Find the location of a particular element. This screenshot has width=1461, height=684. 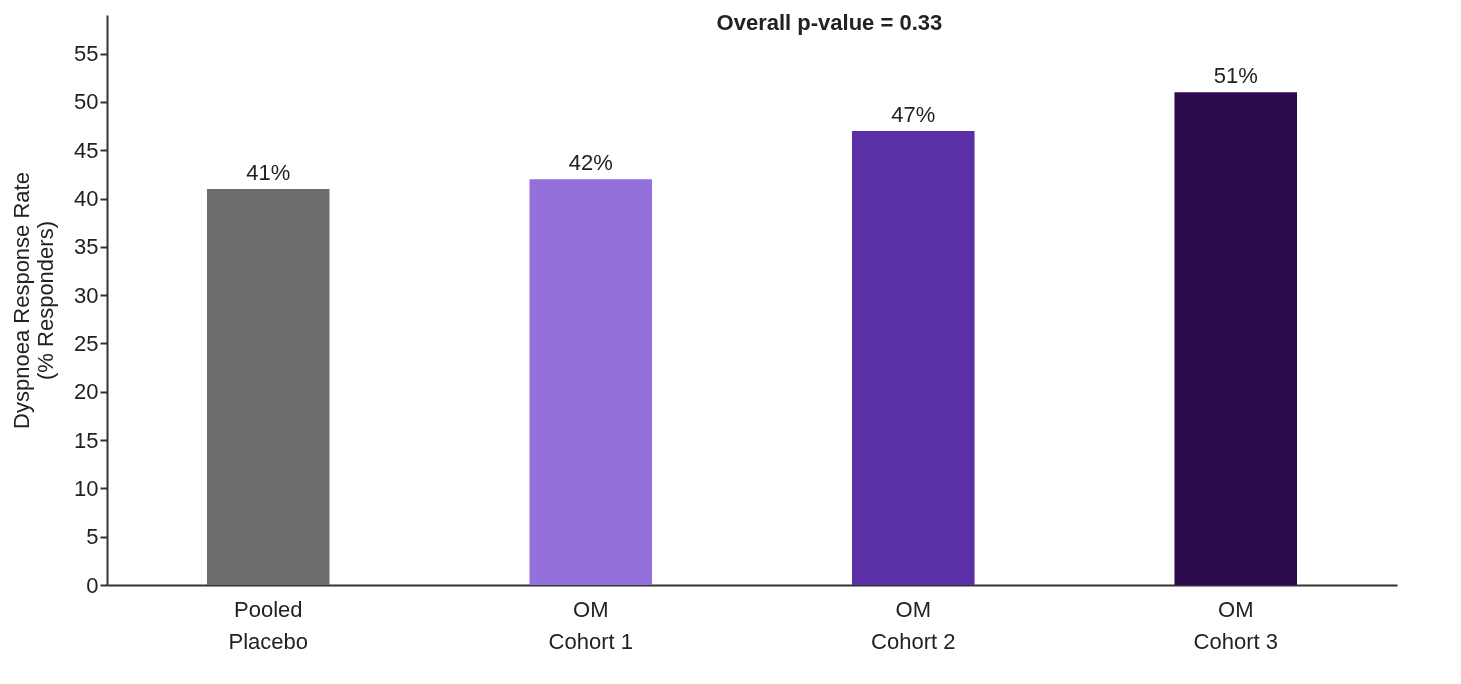

data-label: 42% is located at coordinates (590, 163).